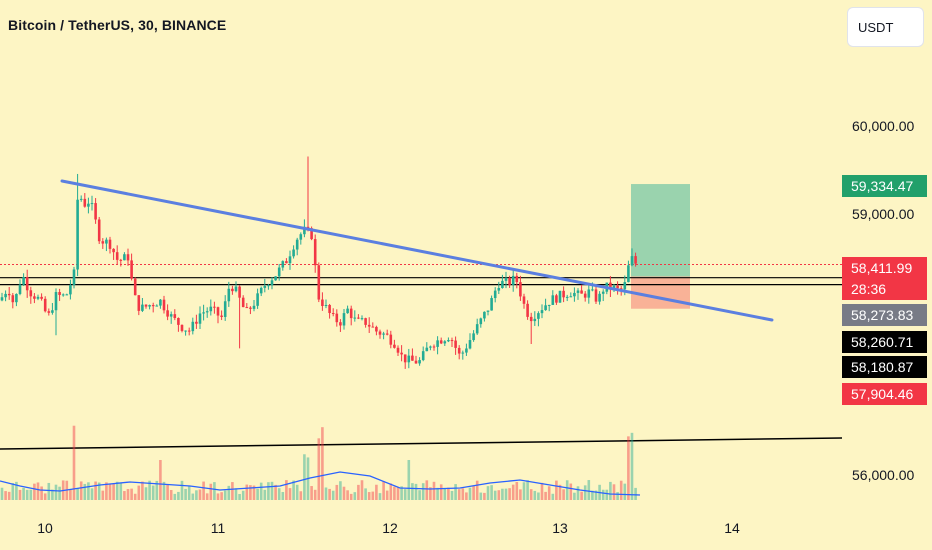 This screenshot has width=932, height=550. I want to click on x-tick-label: 11, so click(218, 528).